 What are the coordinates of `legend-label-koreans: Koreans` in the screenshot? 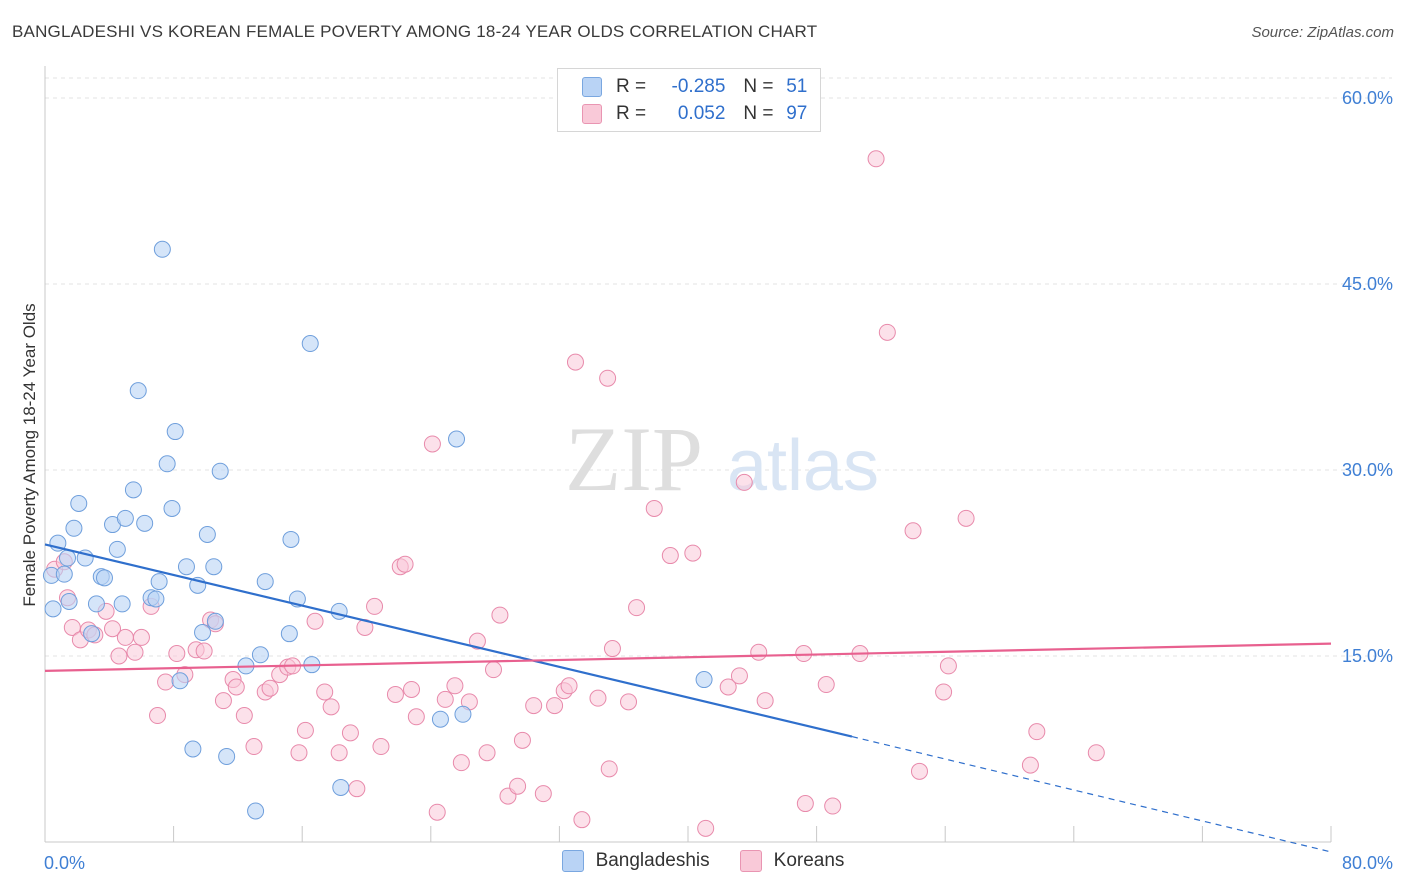 It's located at (809, 860).